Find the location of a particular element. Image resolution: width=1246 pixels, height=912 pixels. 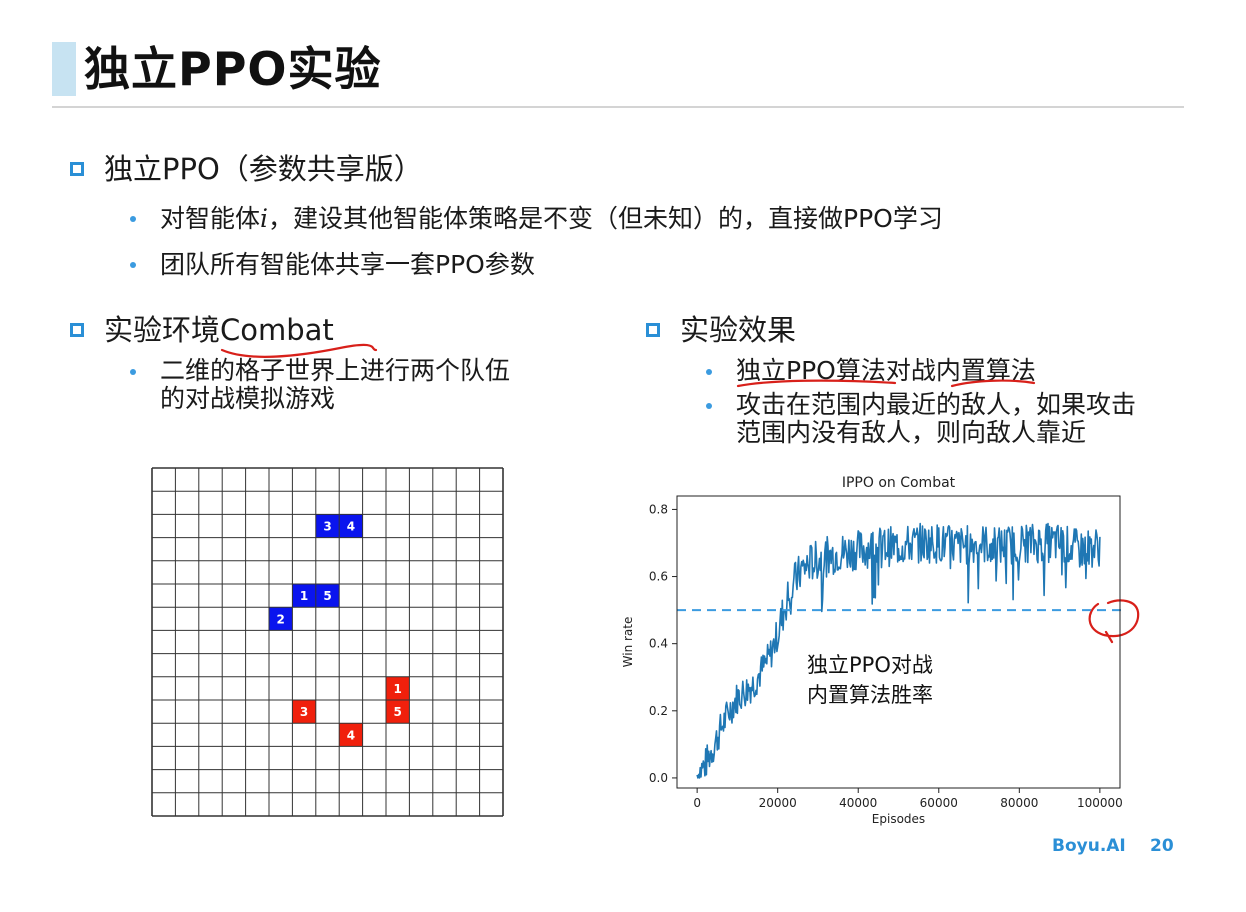

combat-grid: 3 4 1 5 2 1 3 5 4 is located at coordinates (327, 642).